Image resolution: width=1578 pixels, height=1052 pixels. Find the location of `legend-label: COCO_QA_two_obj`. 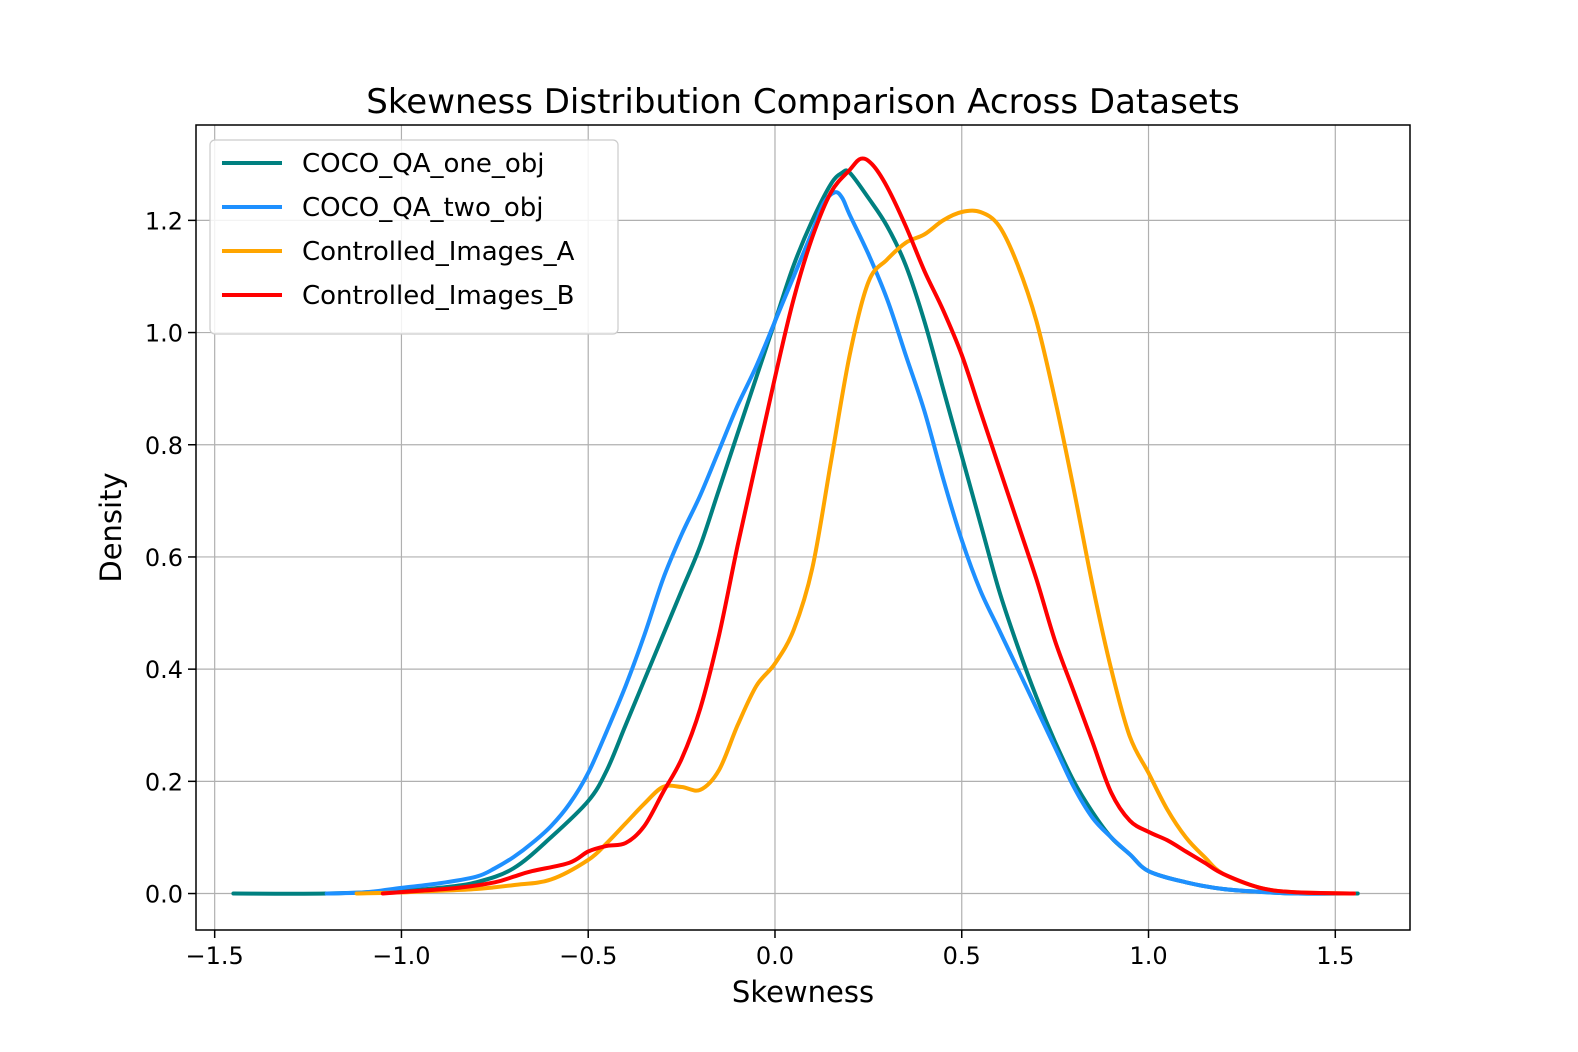

legend-label: COCO_QA_two_obj is located at coordinates (423, 208).